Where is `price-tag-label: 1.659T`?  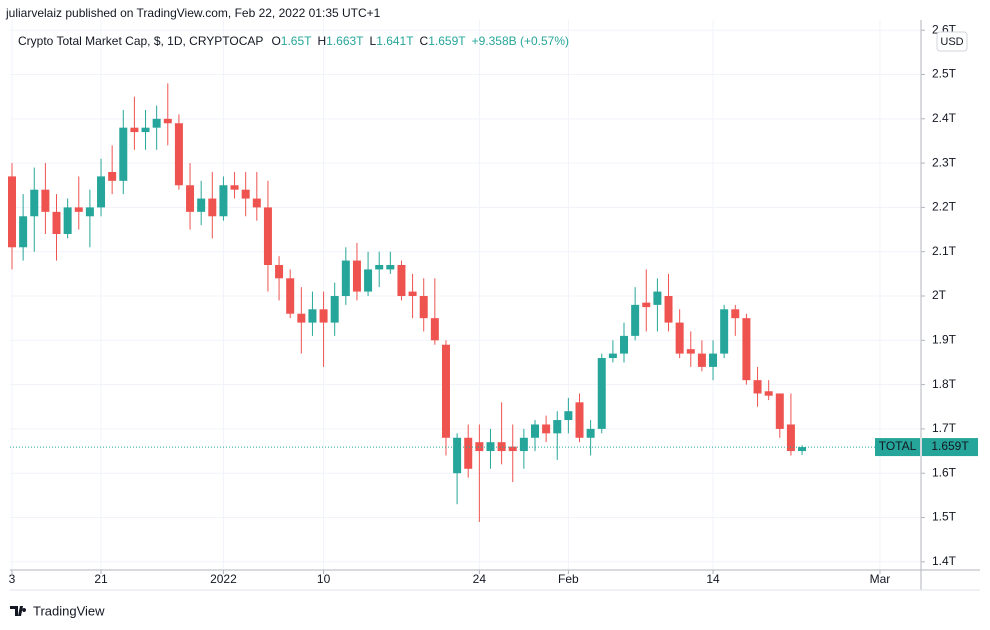
price-tag-label: 1.659T is located at coordinates (950, 446).